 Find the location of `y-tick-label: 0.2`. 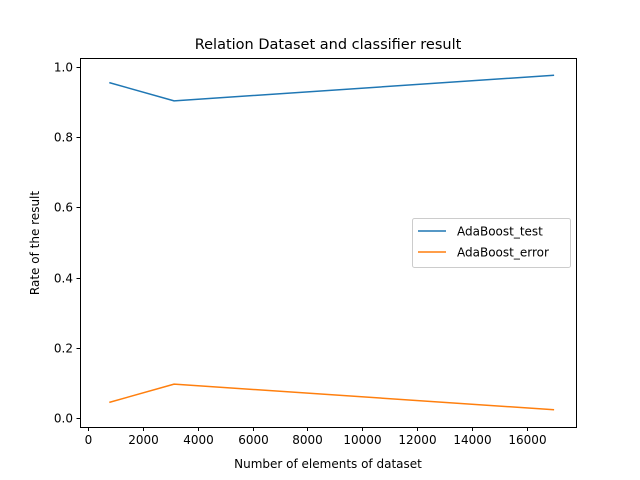

y-tick-label: 0.2 is located at coordinates (63, 349).